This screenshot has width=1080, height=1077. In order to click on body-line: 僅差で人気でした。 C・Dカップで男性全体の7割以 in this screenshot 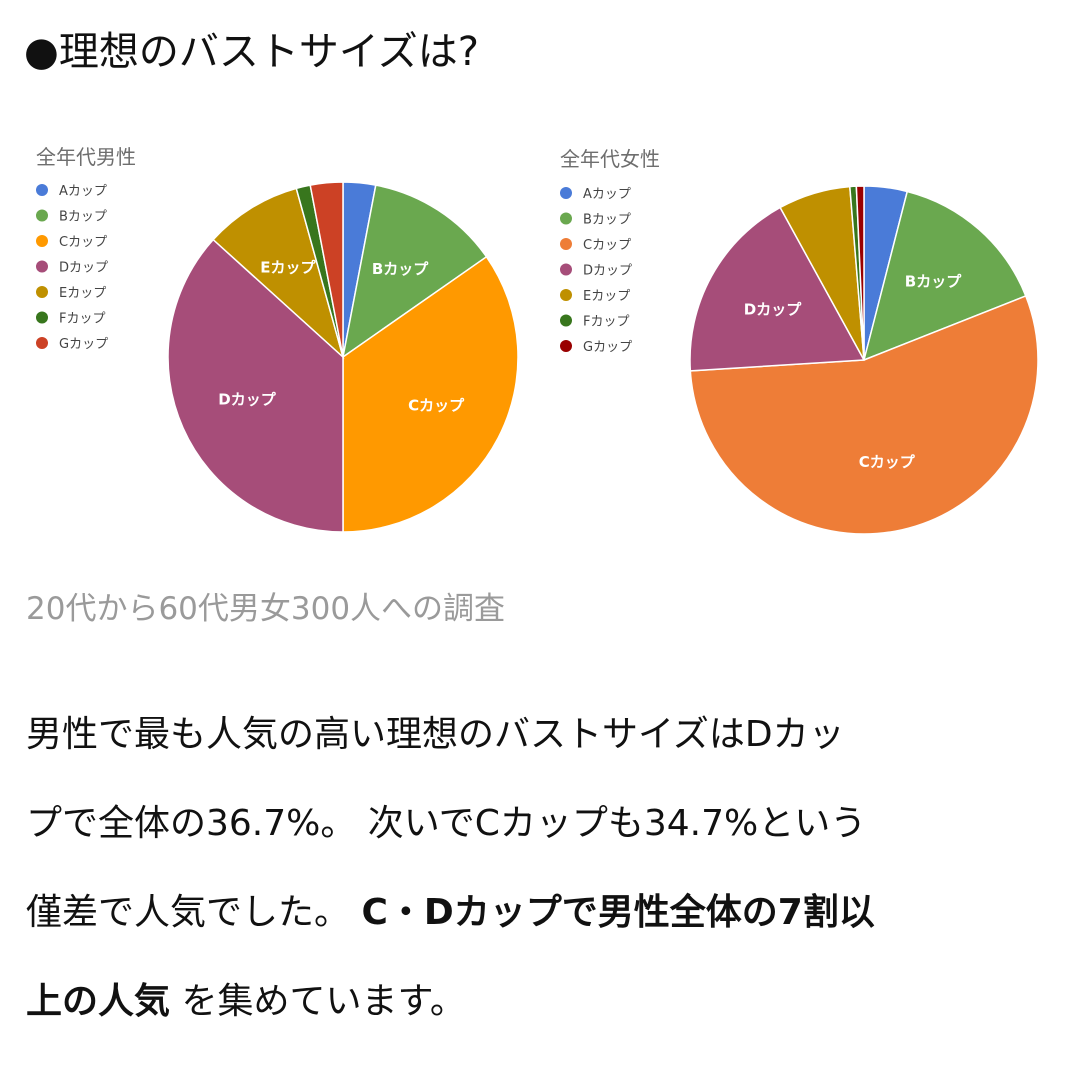, I will do `click(541, 912)`.